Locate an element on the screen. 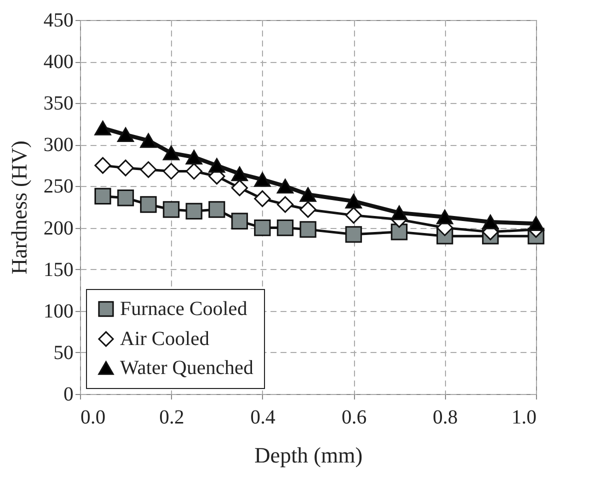 Image resolution: width=597 pixels, height=490 pixels. x-tick-label: 0.8 is located at coordinates (445, 417).